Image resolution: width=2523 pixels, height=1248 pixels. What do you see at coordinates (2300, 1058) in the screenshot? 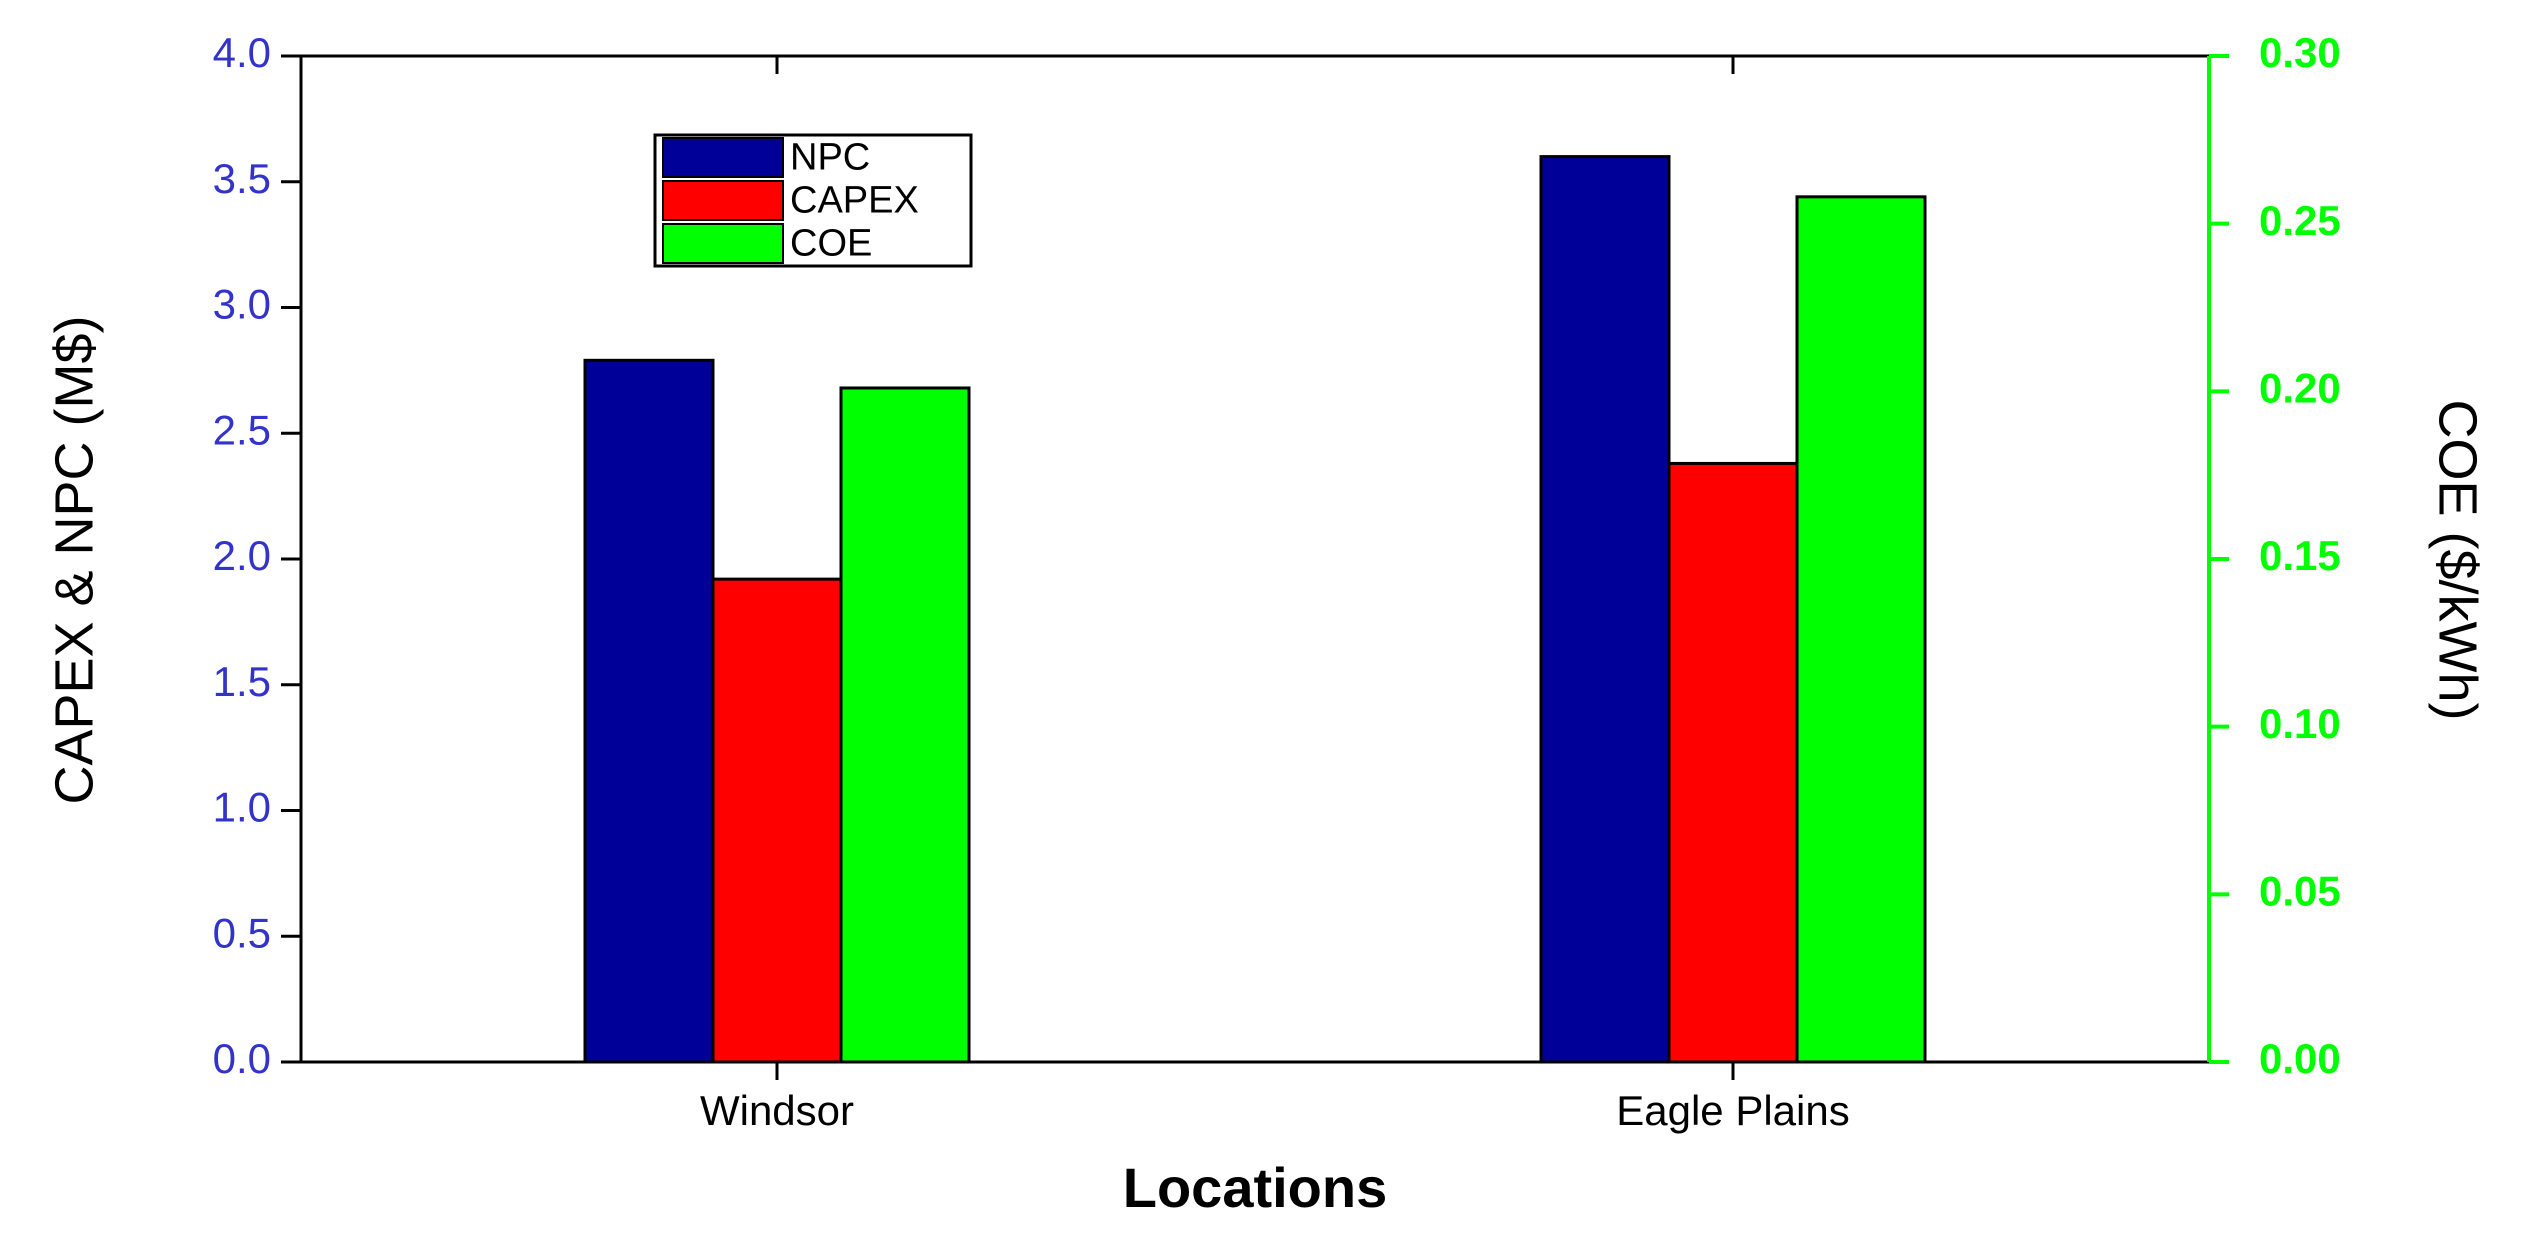
I see `y2-tick-label: 0.00` at bounding box center [2300, 1058].